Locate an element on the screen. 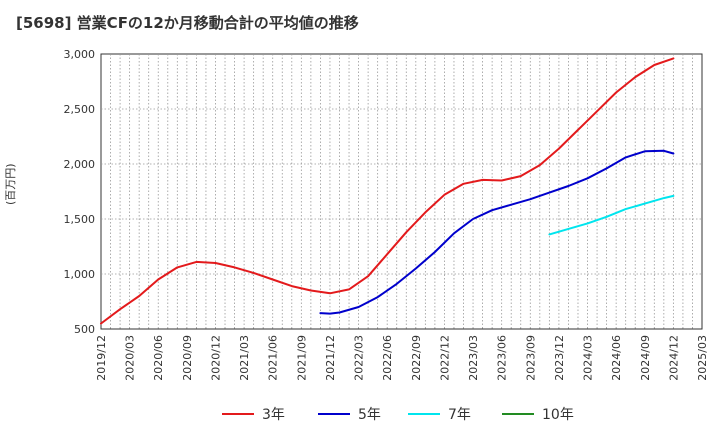 Image resolution: width=720 pixels, height=440 pixels. x-tick-label: 2024/03 is located at coordinates (588, 358).